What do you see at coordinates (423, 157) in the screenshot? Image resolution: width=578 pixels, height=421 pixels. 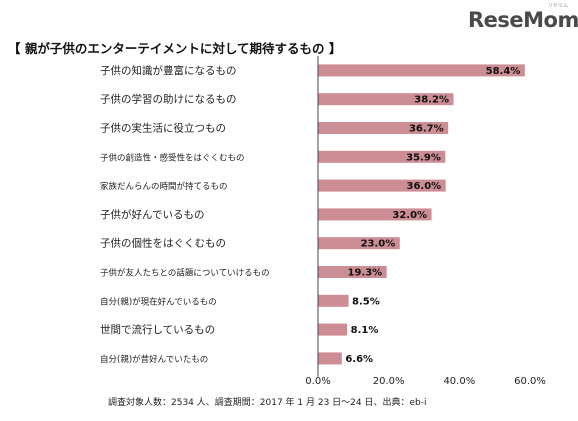 I see `value-label: 35.9%` at bounding box center [423, 157].